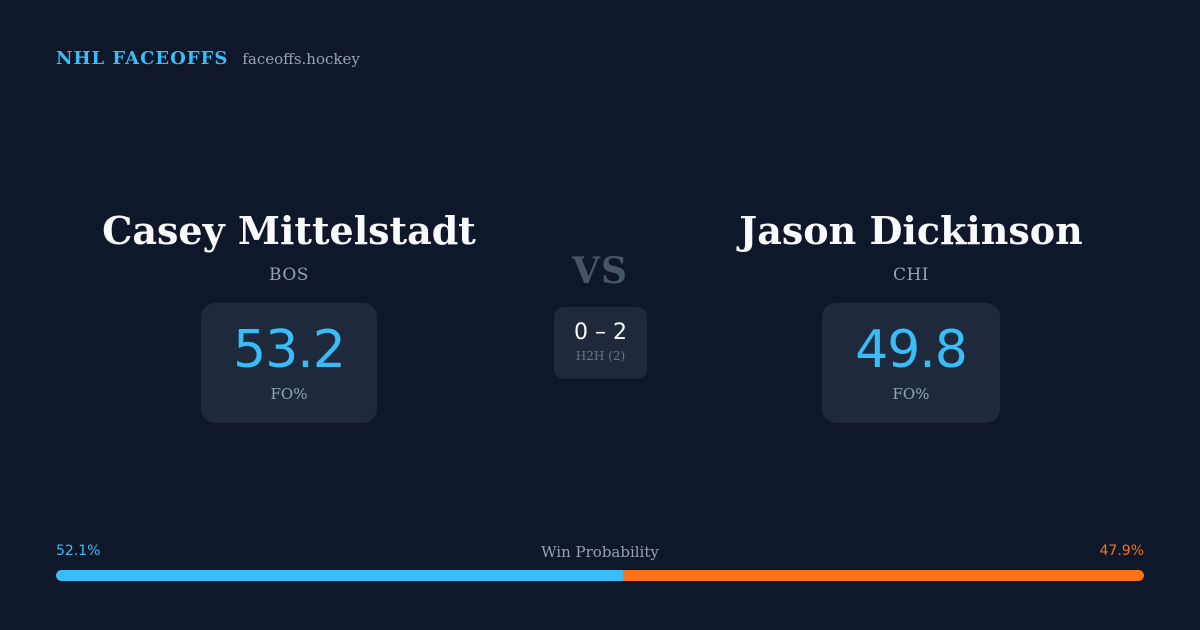 The height and width of the screenshot is (630, 1200). I want to click on win-probability-left-value: 52.1%, so click(78, 551).